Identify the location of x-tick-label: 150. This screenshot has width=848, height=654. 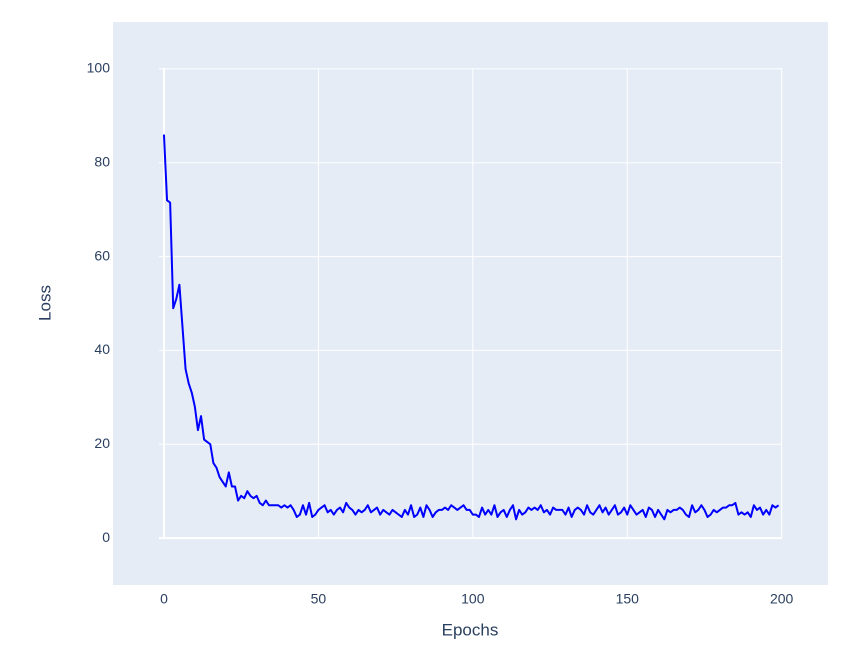
(628, 599).